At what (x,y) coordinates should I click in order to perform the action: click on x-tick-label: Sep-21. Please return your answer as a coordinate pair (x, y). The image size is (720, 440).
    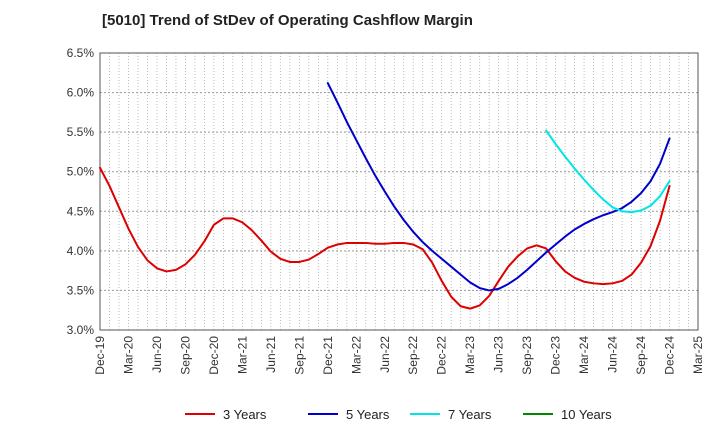
    Looking at the image, I should click on (299, 355).